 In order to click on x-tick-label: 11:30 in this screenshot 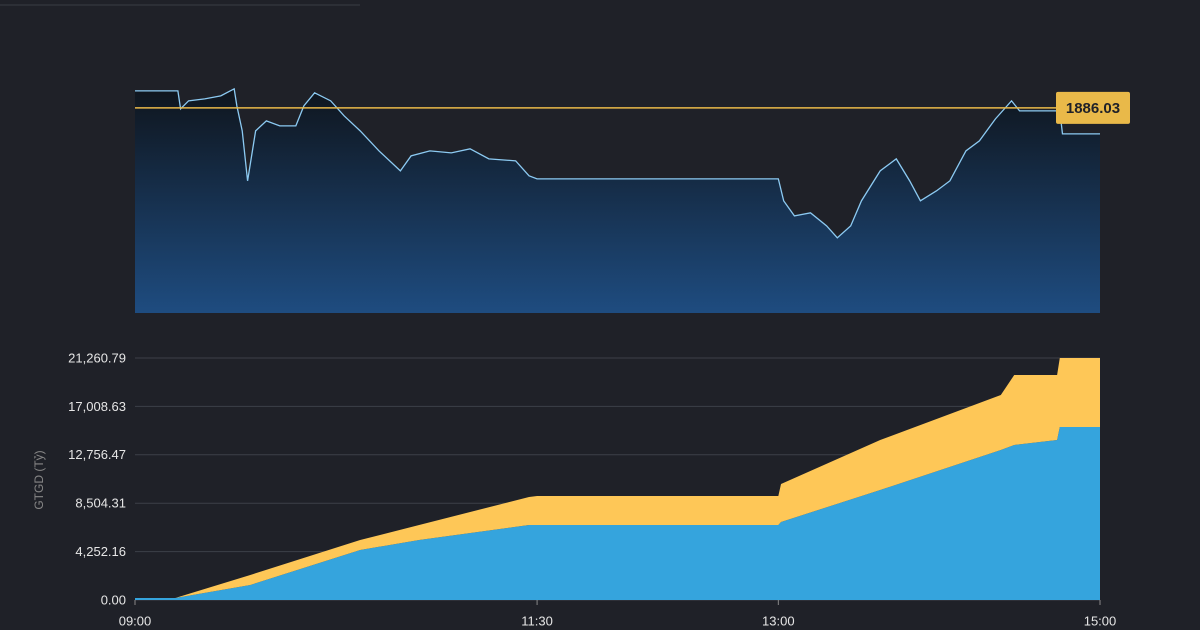, I will do `click(537, 620)`.